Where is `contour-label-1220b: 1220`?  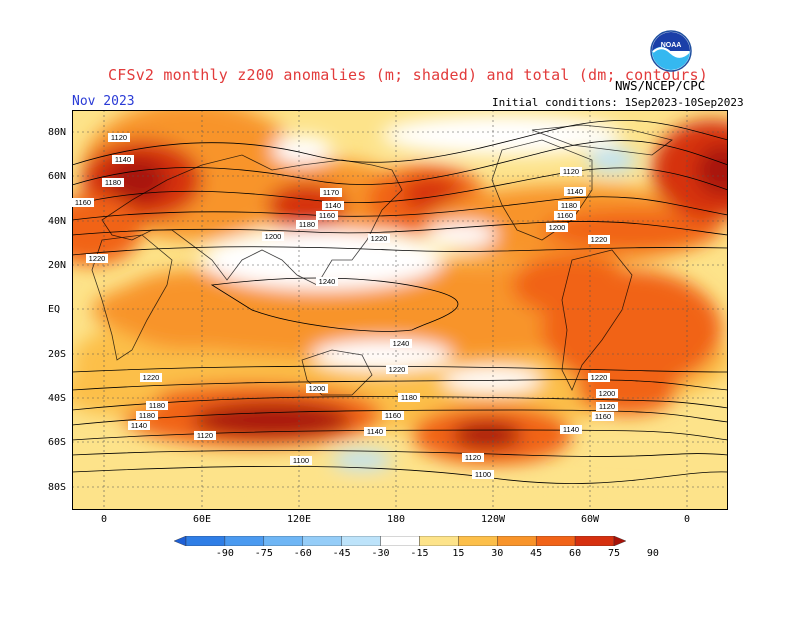
contour-label-1220b: 1220 is located at coordinates (379, 238).